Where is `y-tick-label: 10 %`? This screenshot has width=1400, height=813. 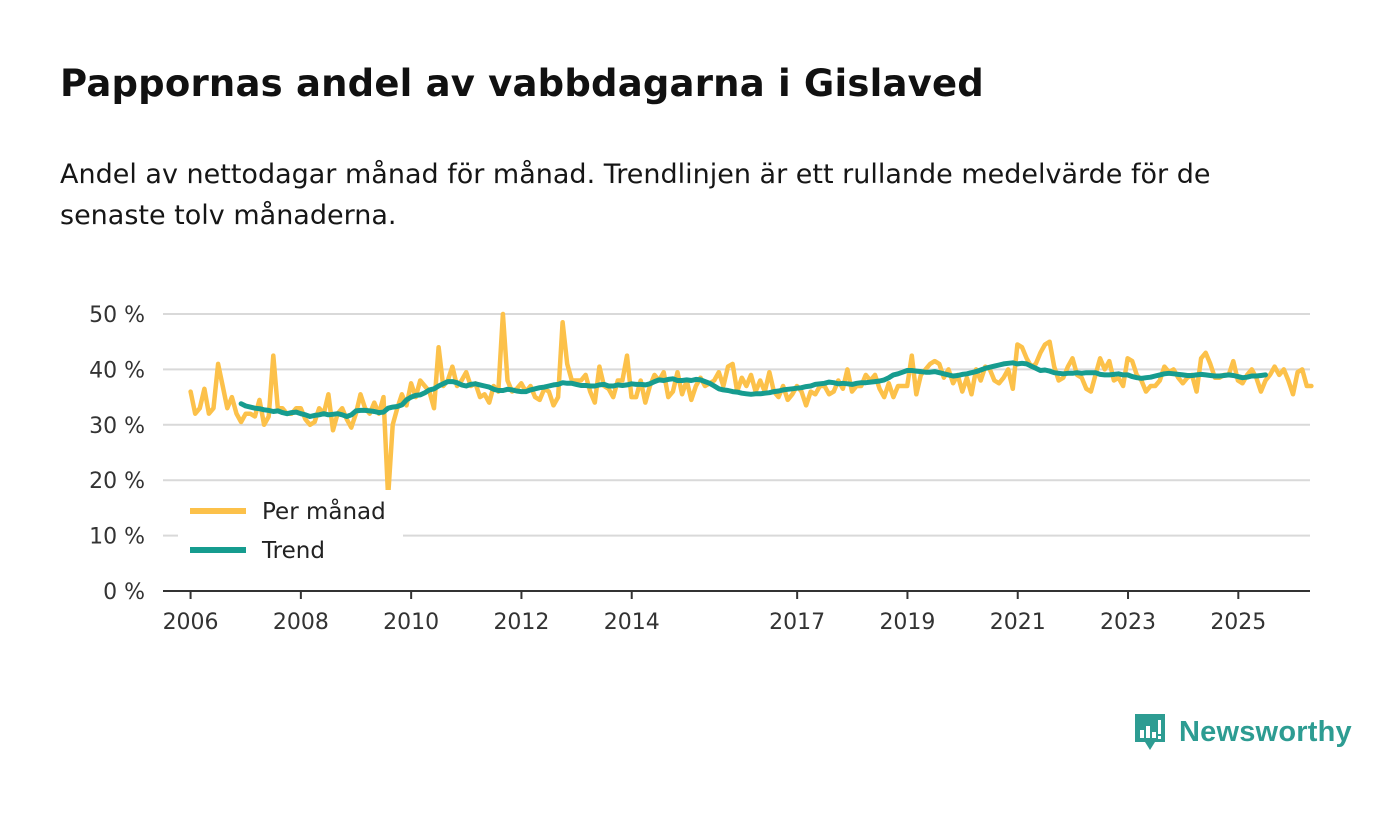
y-tick-label: 10 % is located at coordinates (117, 537).